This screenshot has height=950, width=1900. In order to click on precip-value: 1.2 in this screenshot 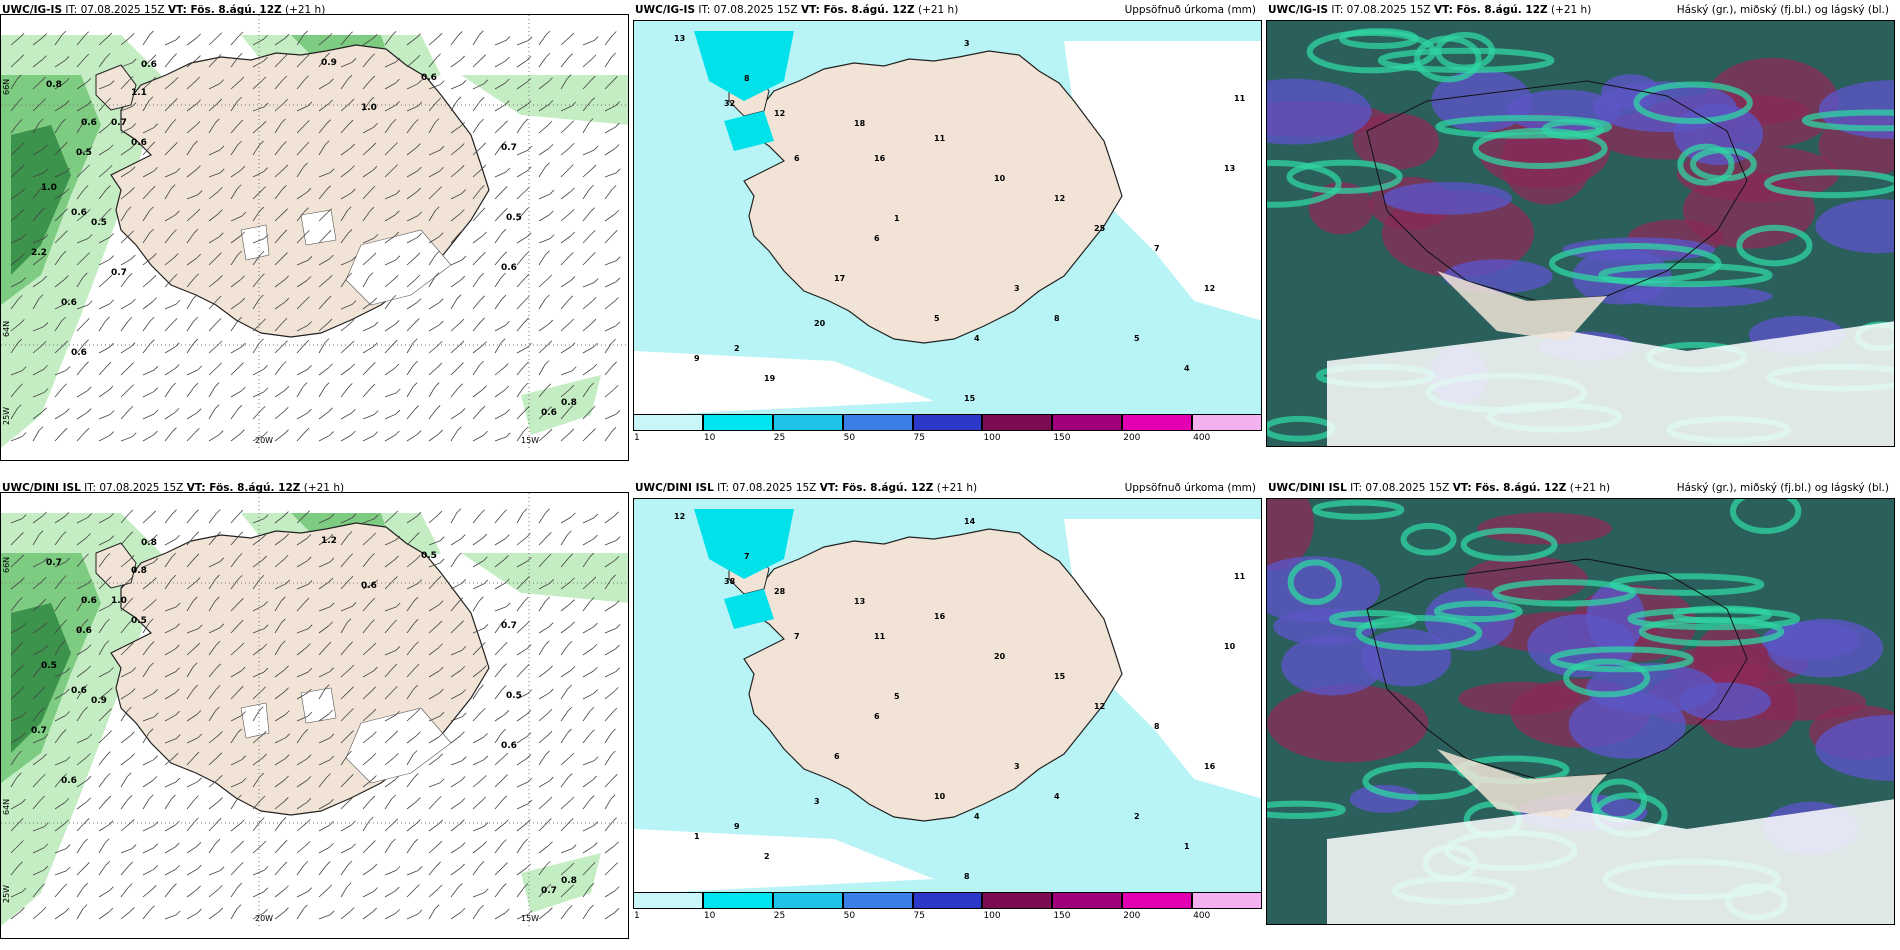, I will do `click(329, 541)`.